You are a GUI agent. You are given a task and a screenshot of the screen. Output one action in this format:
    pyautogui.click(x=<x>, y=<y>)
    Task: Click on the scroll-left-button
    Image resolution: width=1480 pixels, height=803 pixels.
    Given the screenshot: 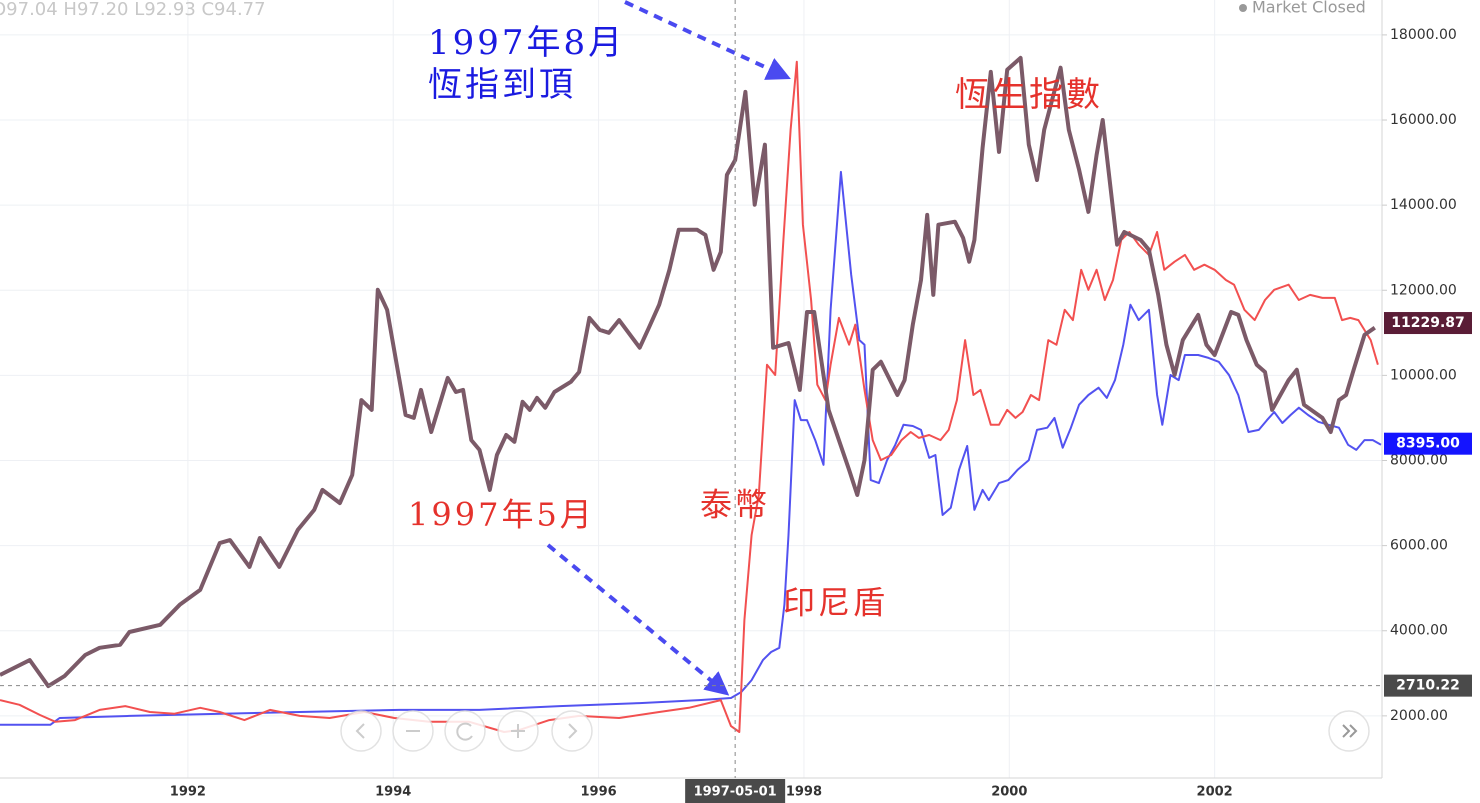 What is the action you would take?
    pyautogui.click(x=361, y=731)
    